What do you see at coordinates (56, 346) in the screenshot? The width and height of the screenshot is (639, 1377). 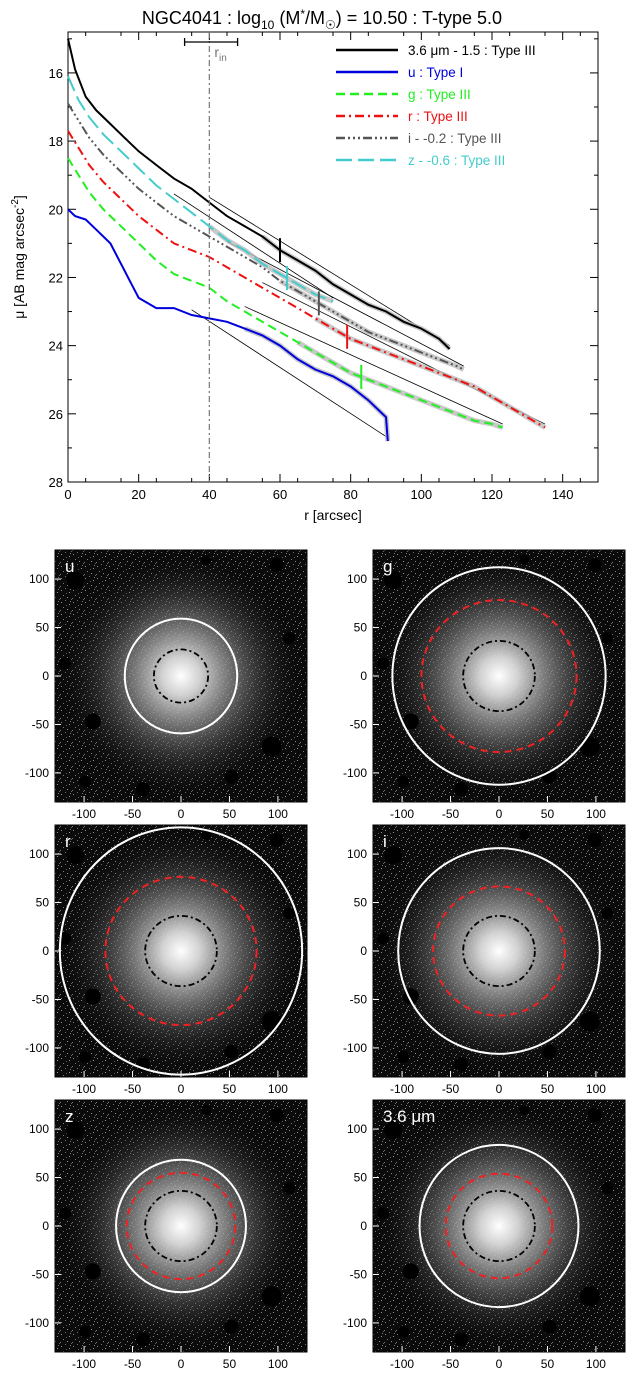 I see `y-tick-label: 24` at bounding box center [56, 346].